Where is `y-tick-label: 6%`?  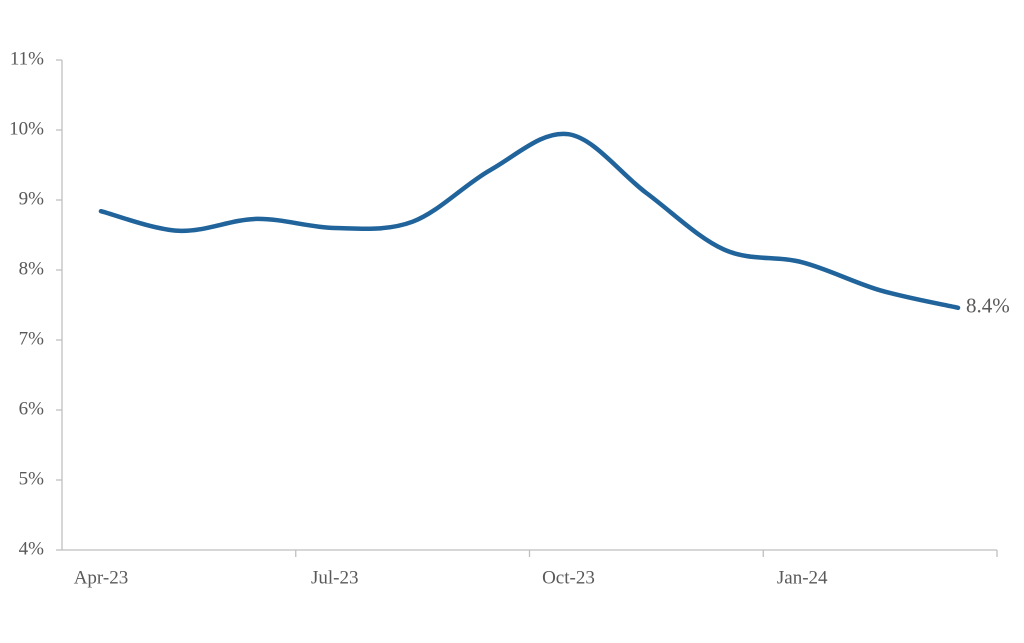 y-tick-label: 6% is located at coordinates (32, 408).